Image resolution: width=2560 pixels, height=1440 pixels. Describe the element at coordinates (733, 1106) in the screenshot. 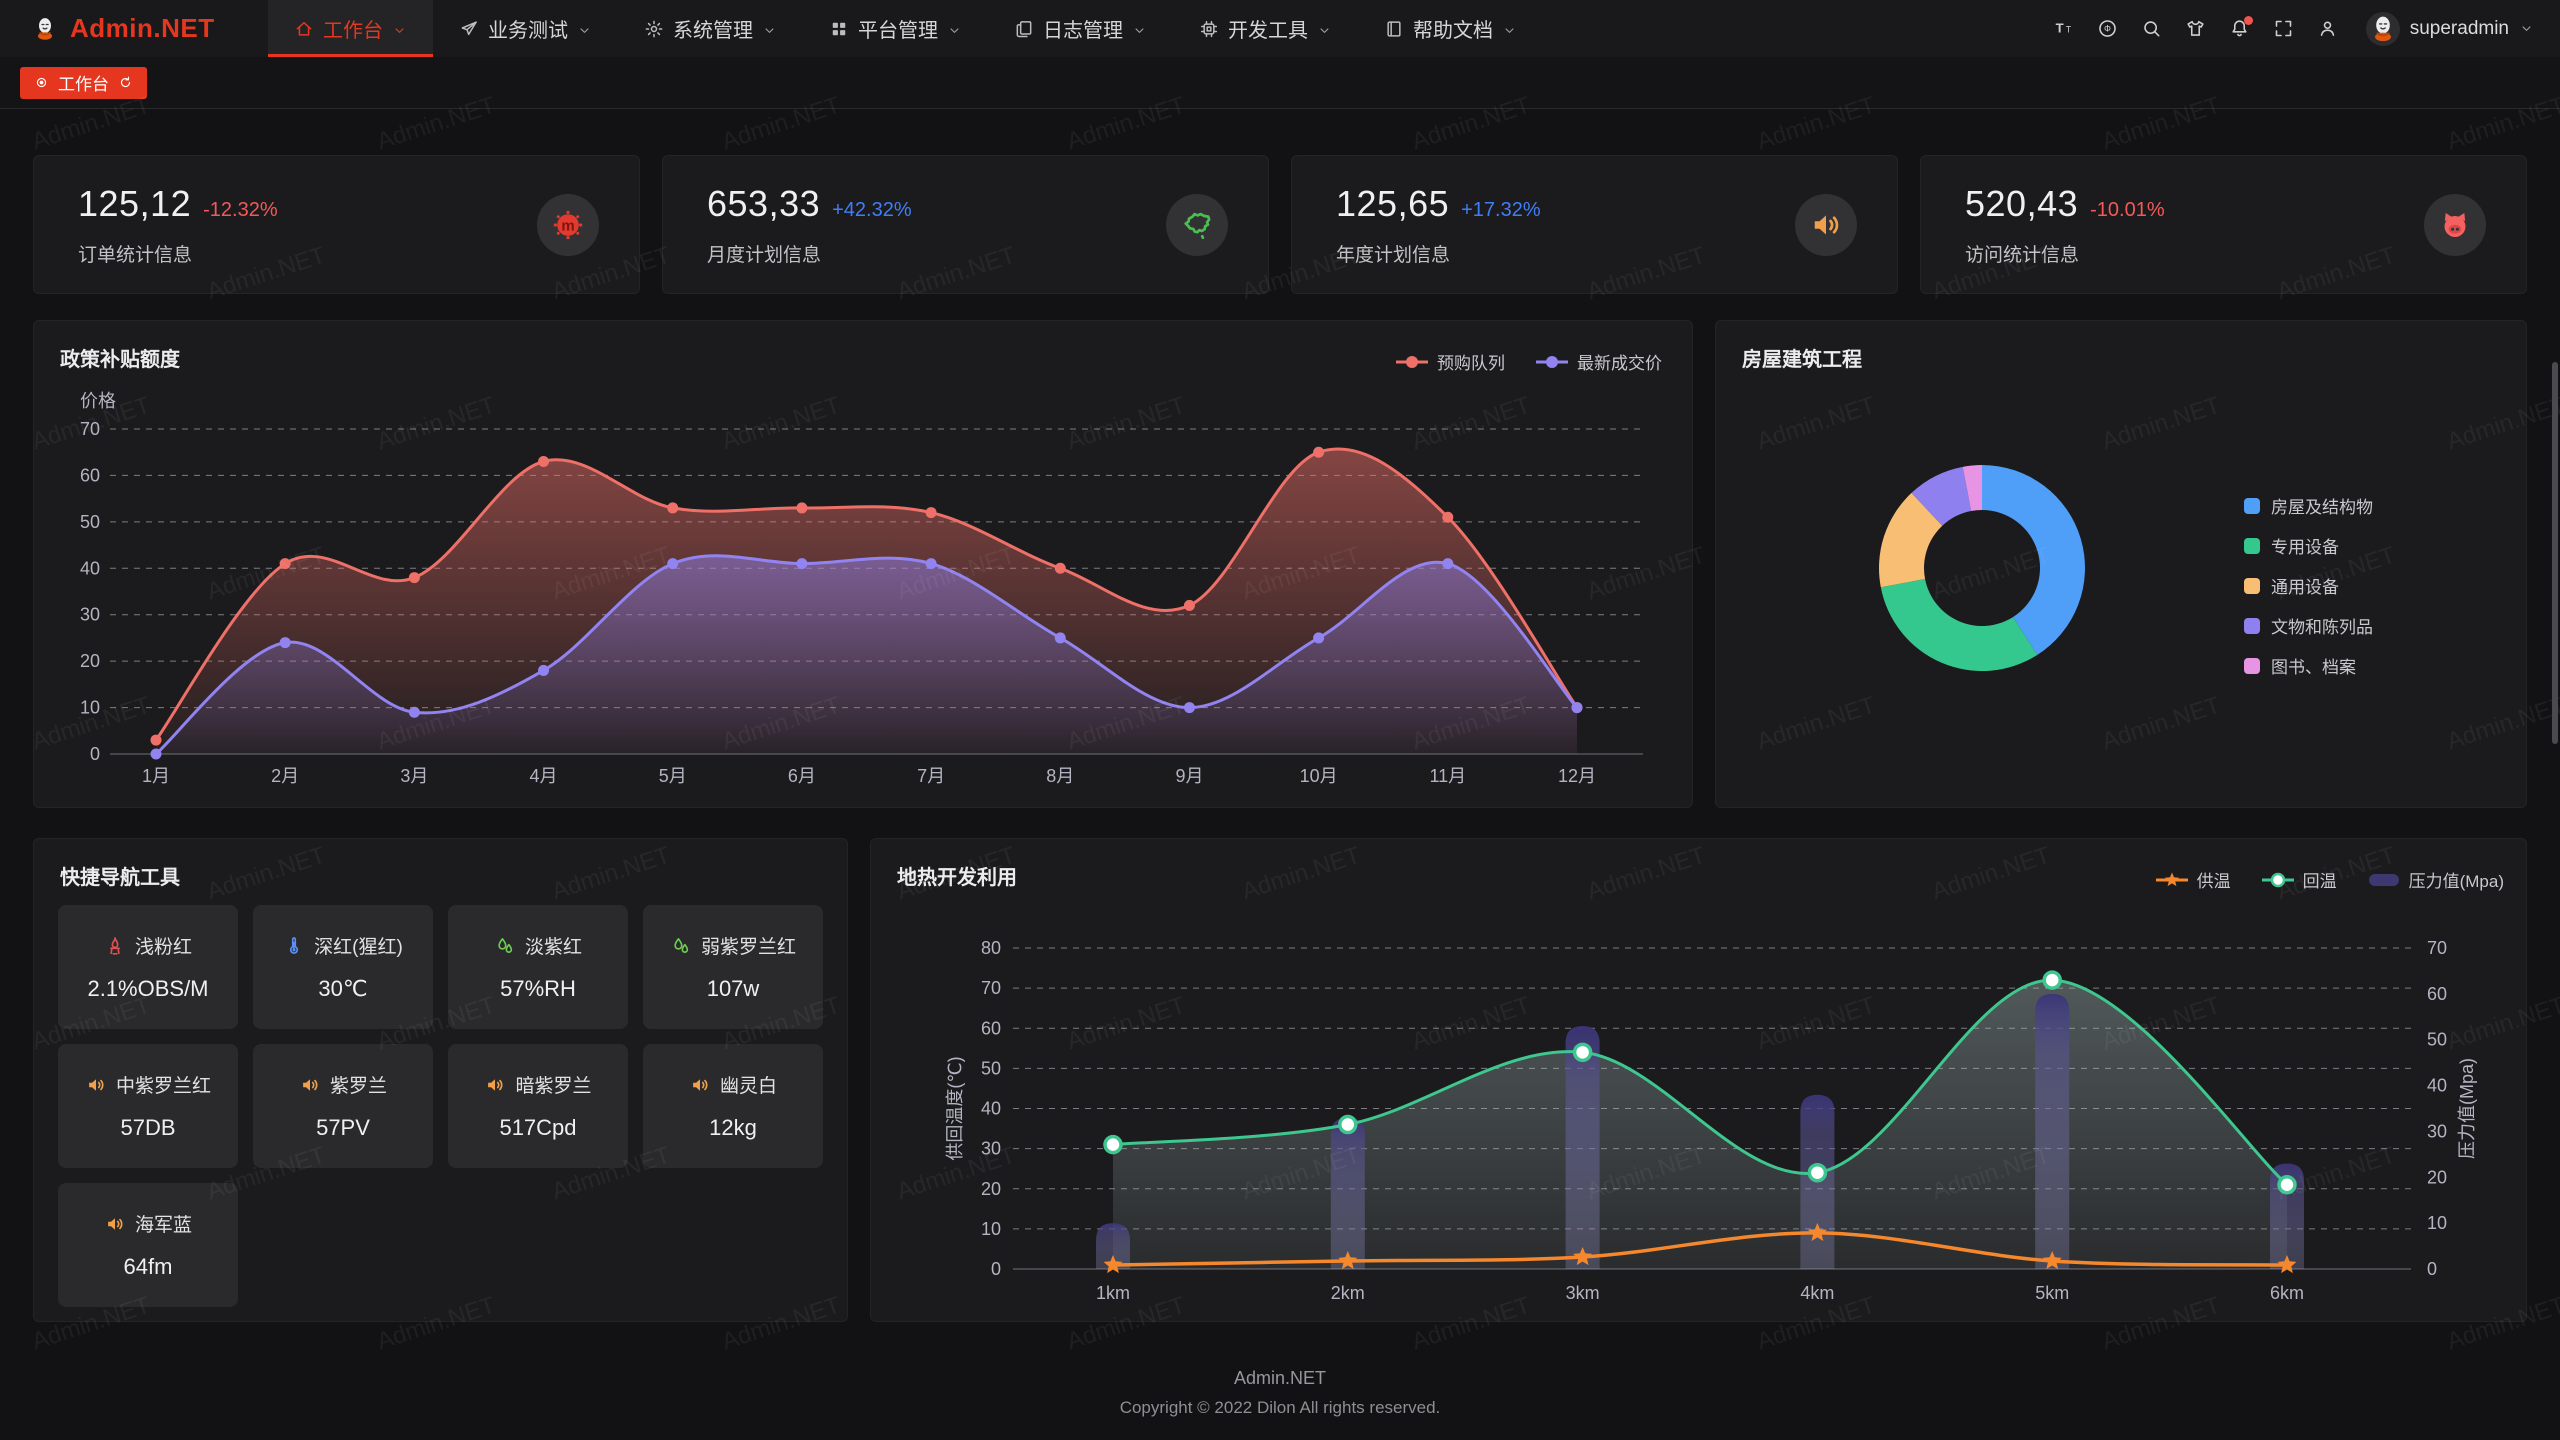

I see `quick-nav-card-7: 幽灵白 12kg` at that location.